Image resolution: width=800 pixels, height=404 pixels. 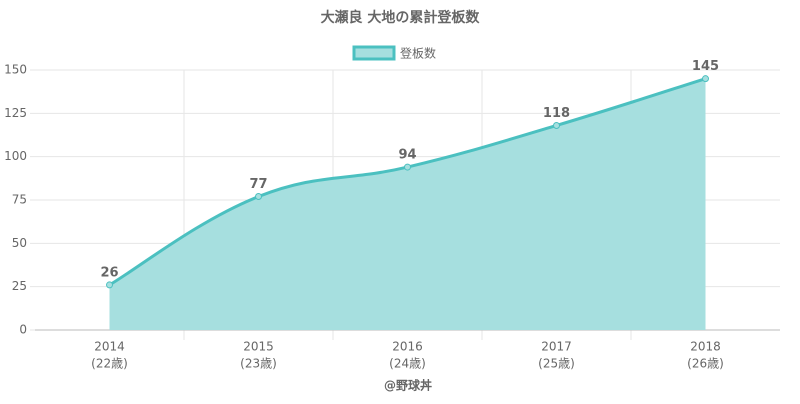 I want to click on y-tick-label: 100, so click(x=15, y=156).